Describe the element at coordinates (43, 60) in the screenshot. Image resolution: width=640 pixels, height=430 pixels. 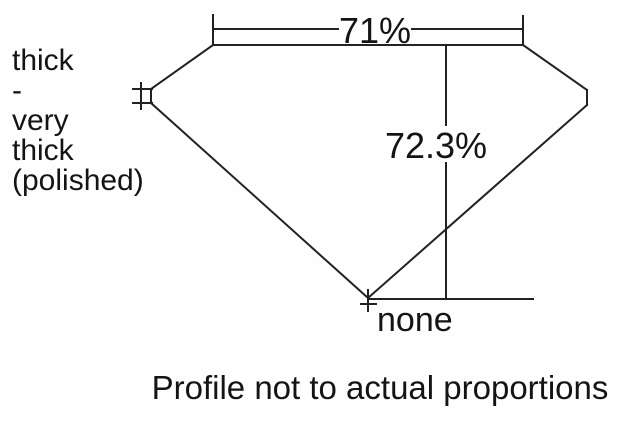
I see `girdle-label-line-1: thick` at that location.